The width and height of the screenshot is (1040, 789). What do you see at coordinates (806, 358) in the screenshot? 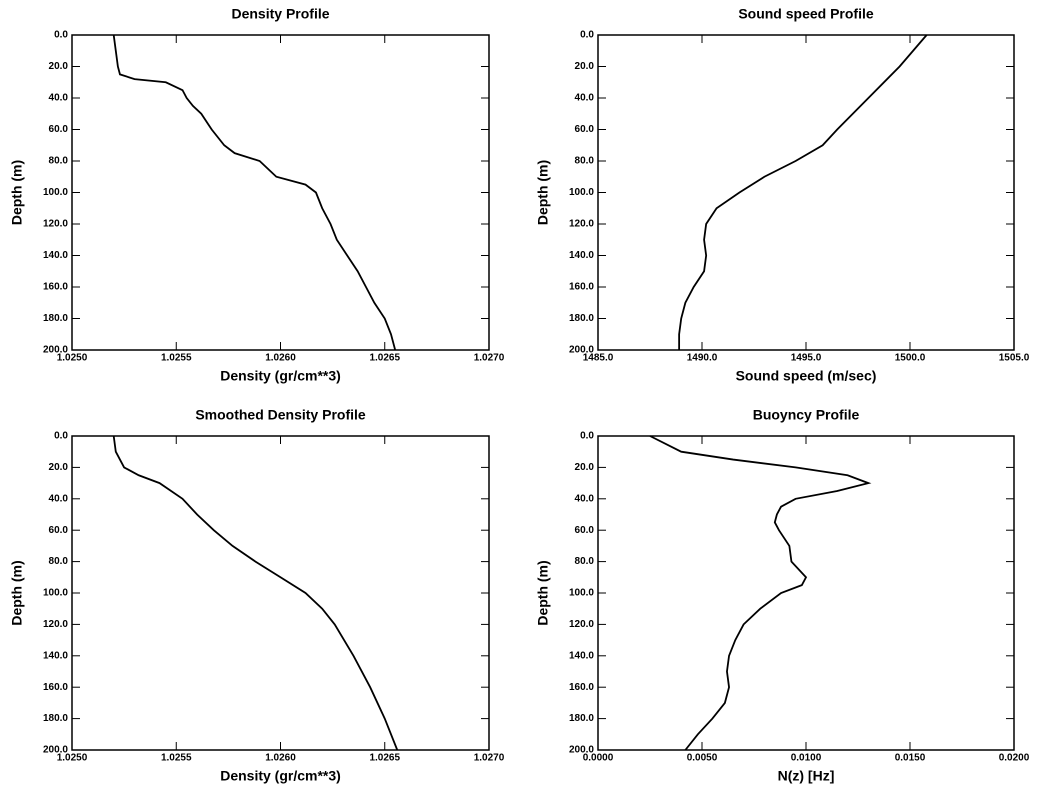
I see `x-tick-label: 1495.0` at bounding box center [806, 358].